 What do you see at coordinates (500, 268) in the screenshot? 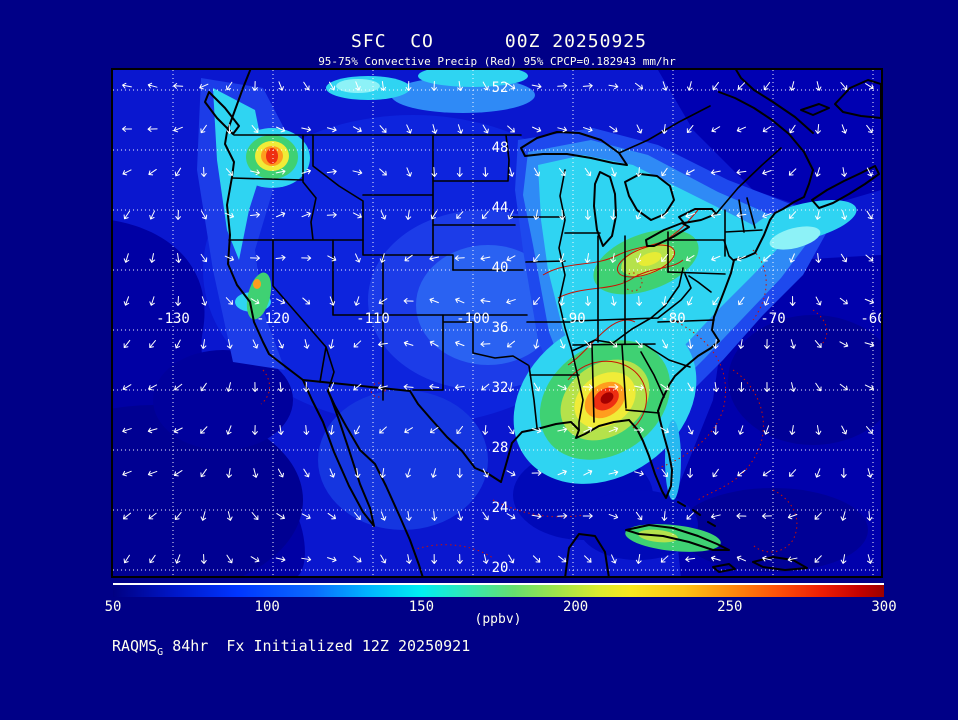
I see `lat-label: 40` at bounding box center [500, 268].